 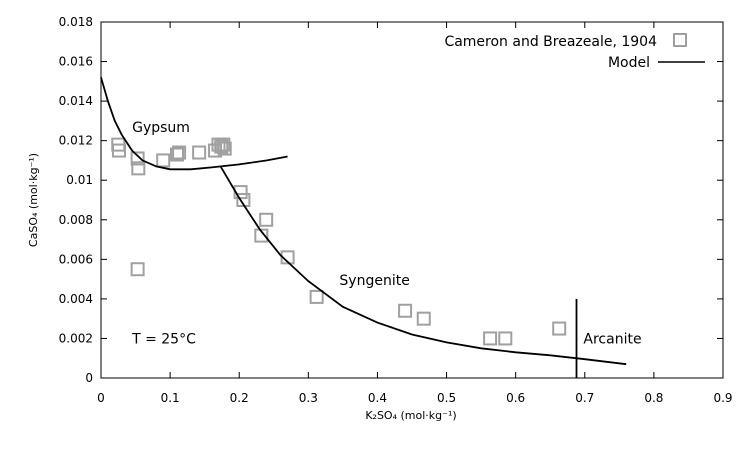 I want to click on y-tick-label: 0.016, so click(x=76, y=62).